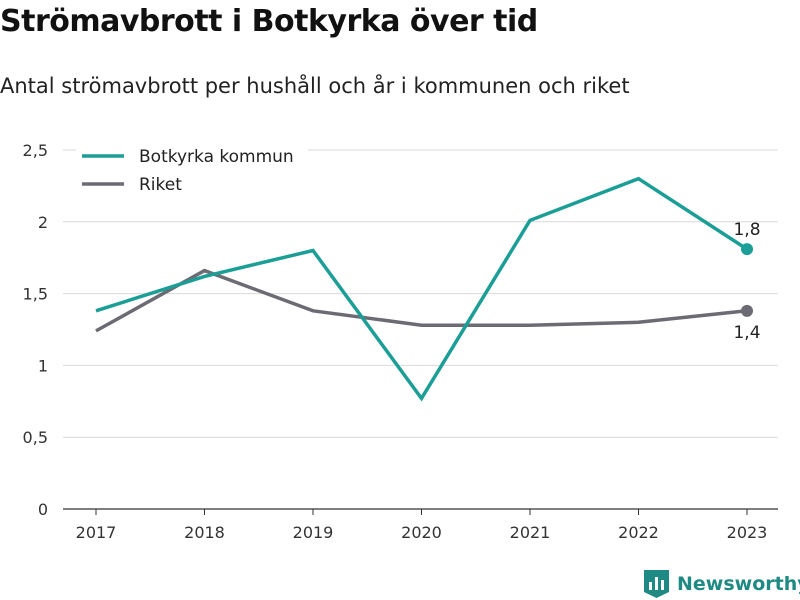 The width and height of the screenshot is (800, 600). I want to click on x-tick-label: 2020, so click(421, 532).